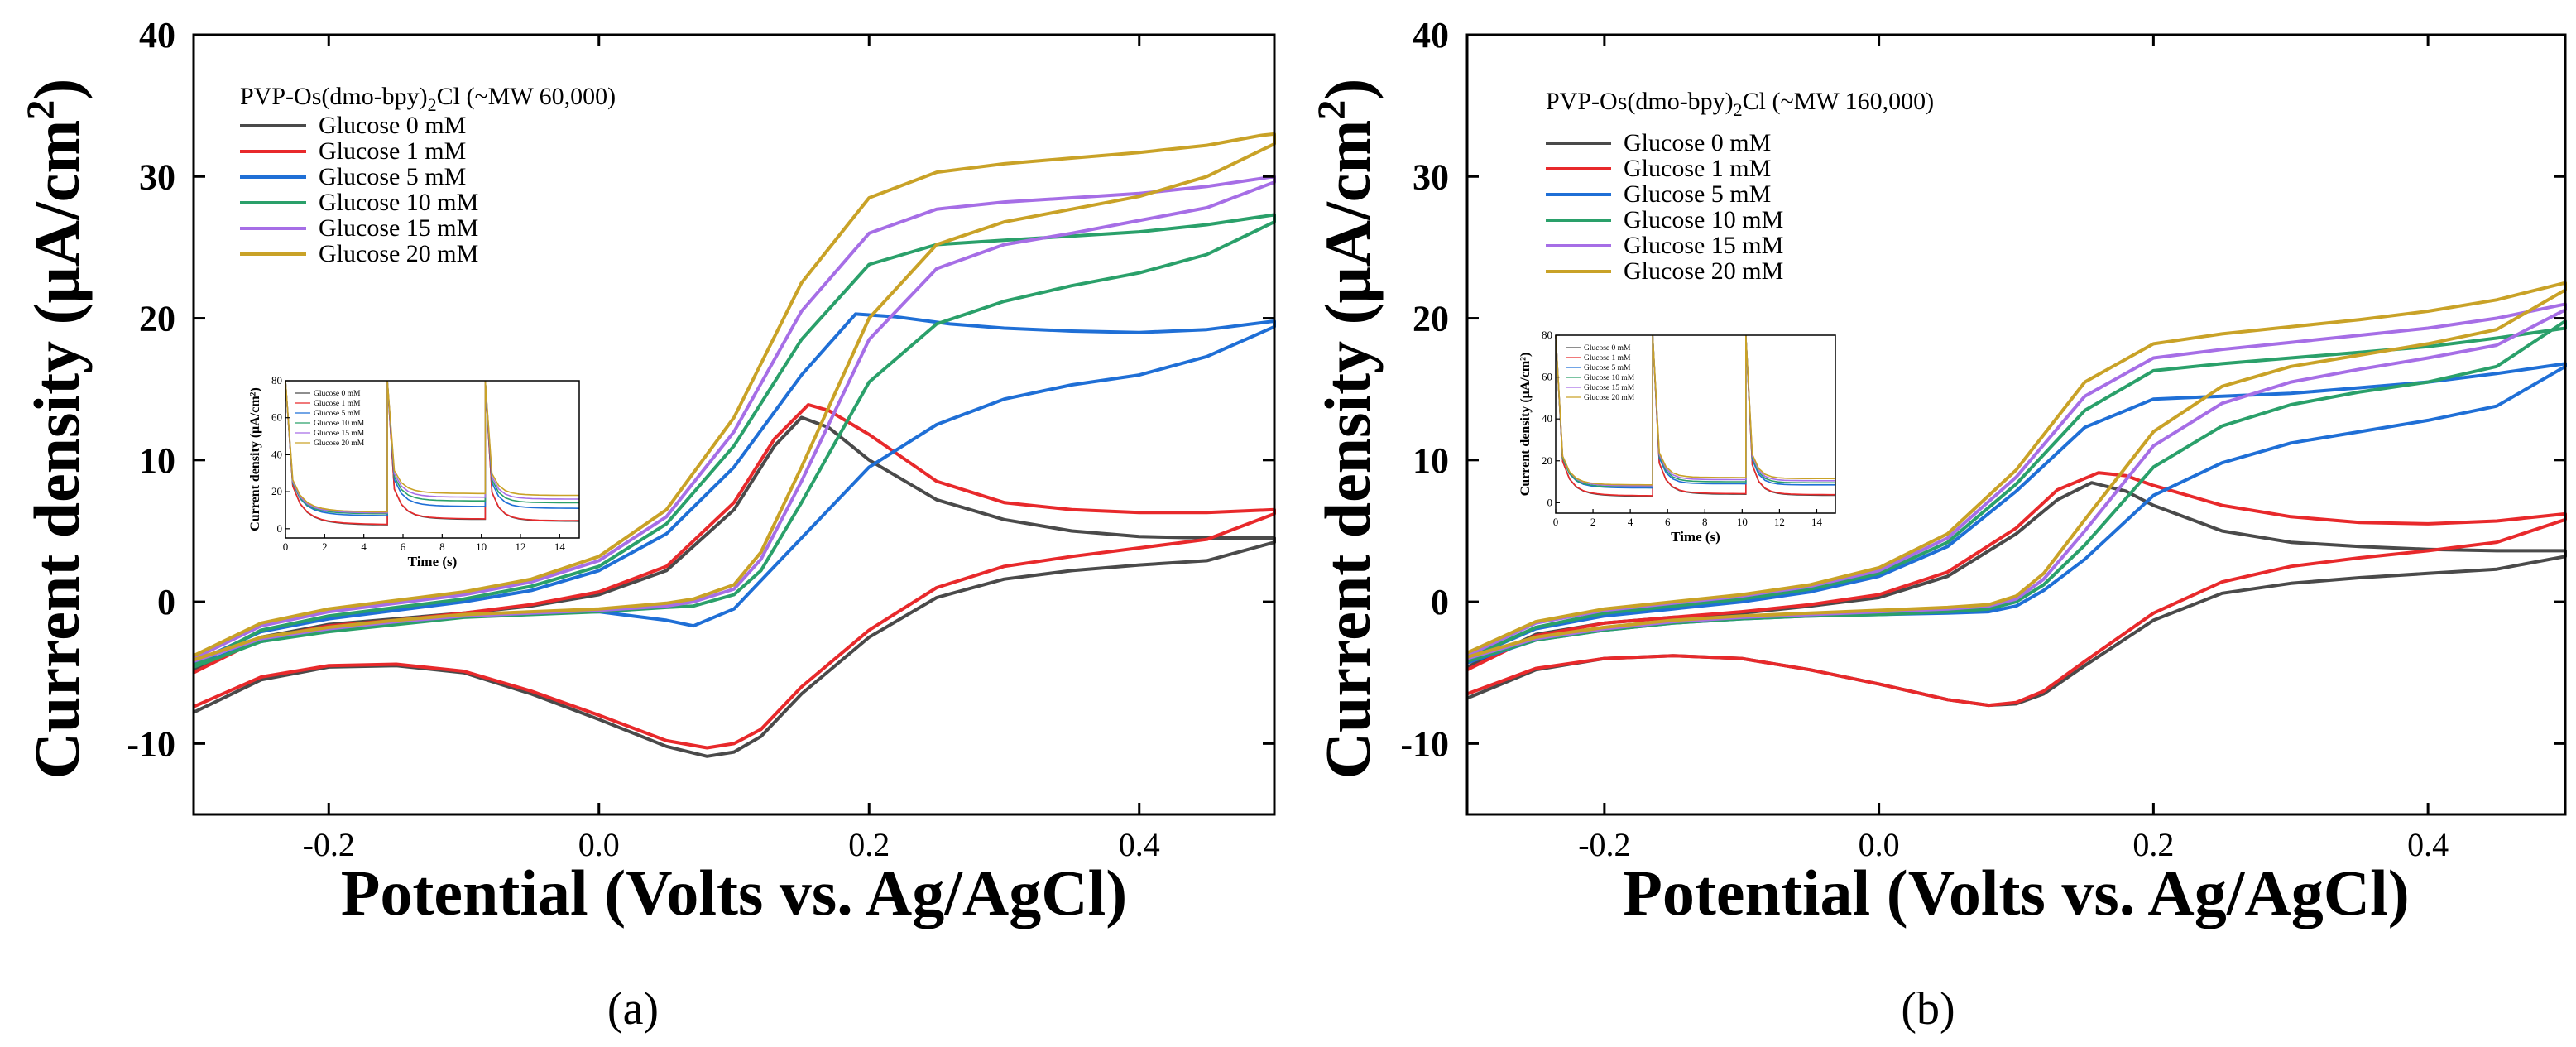 This screenshot has height=1047, width=2576. What do you see at coordinates (325, 546) in the screenshot?
I see `inset-x-tick-label: 2` at bounding box center [325, 546].